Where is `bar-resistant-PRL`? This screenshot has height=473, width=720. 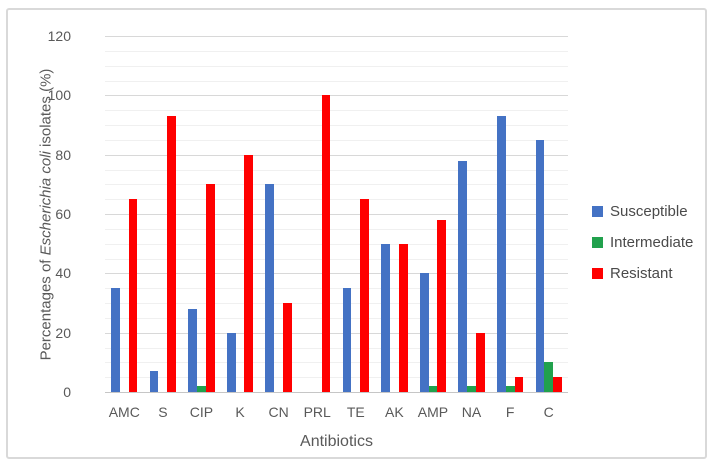 bar-resistant-PRL is located at coordinates (326, 243).